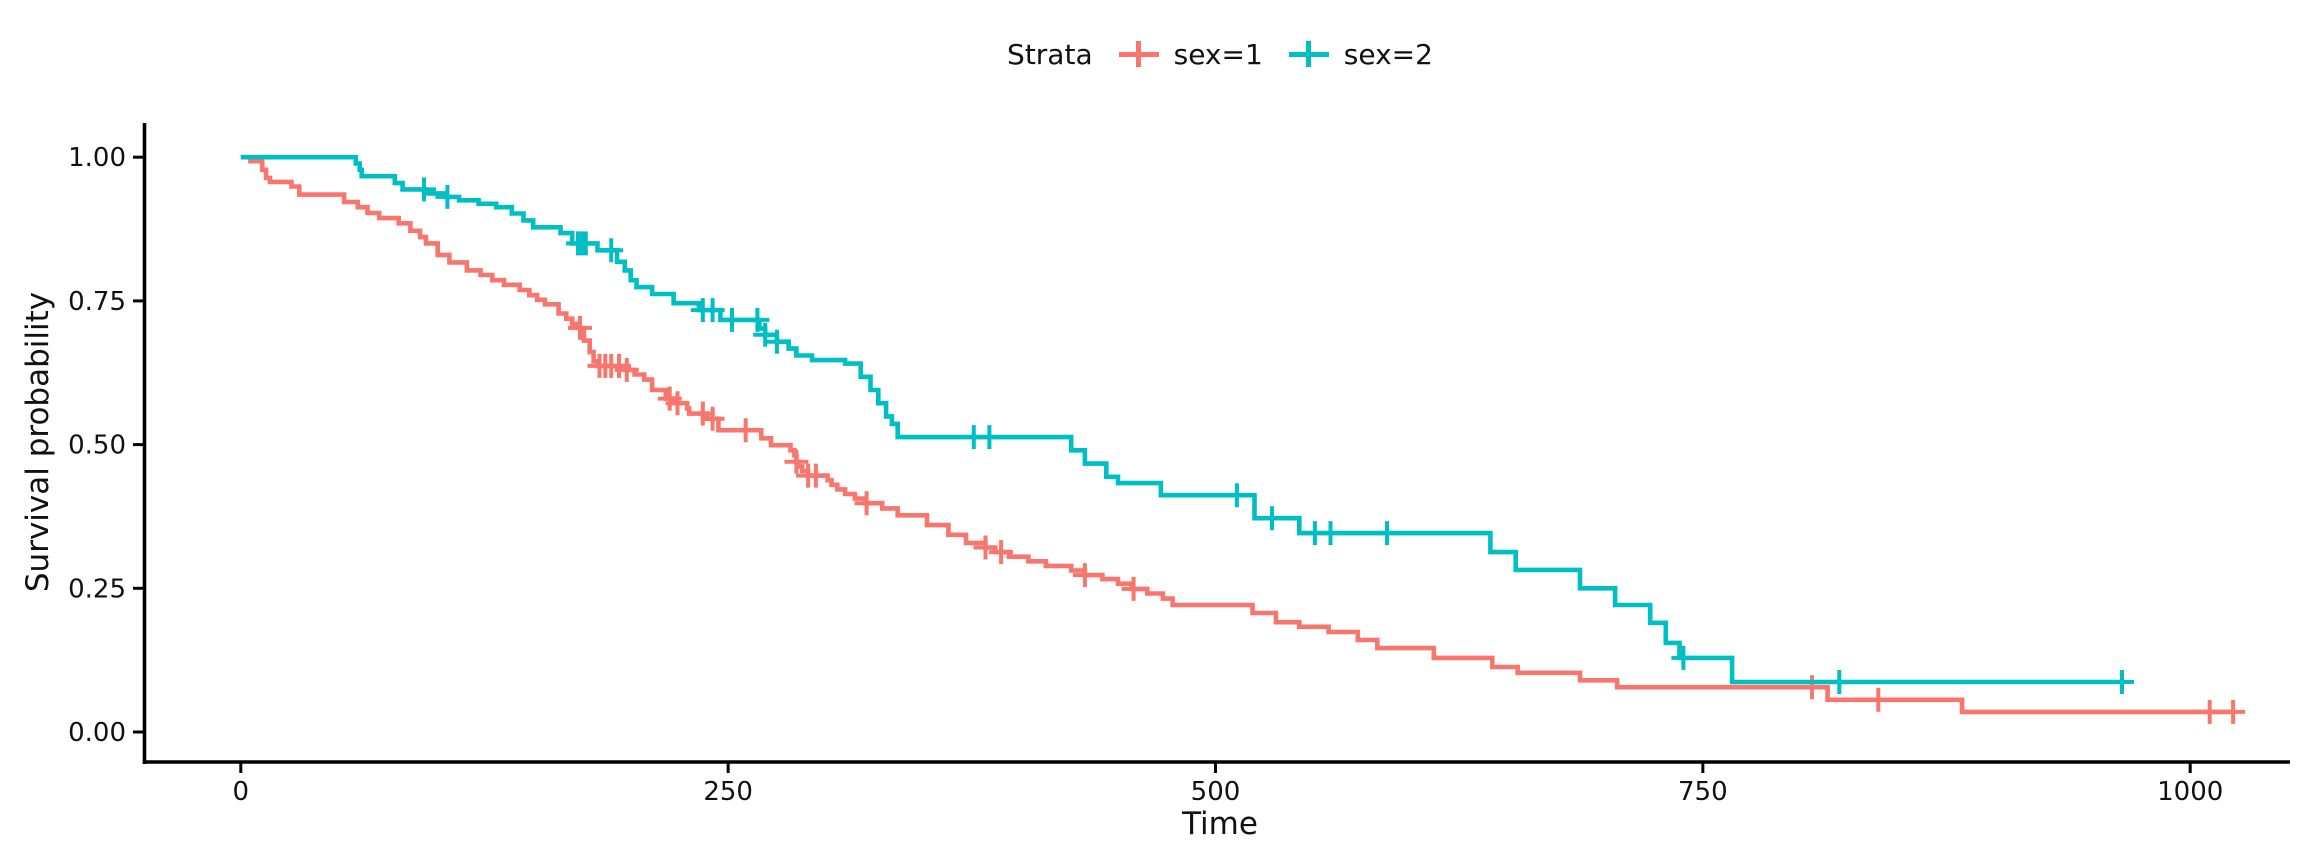  I want to click on legend-label: sex=1, so click(1218, 54).